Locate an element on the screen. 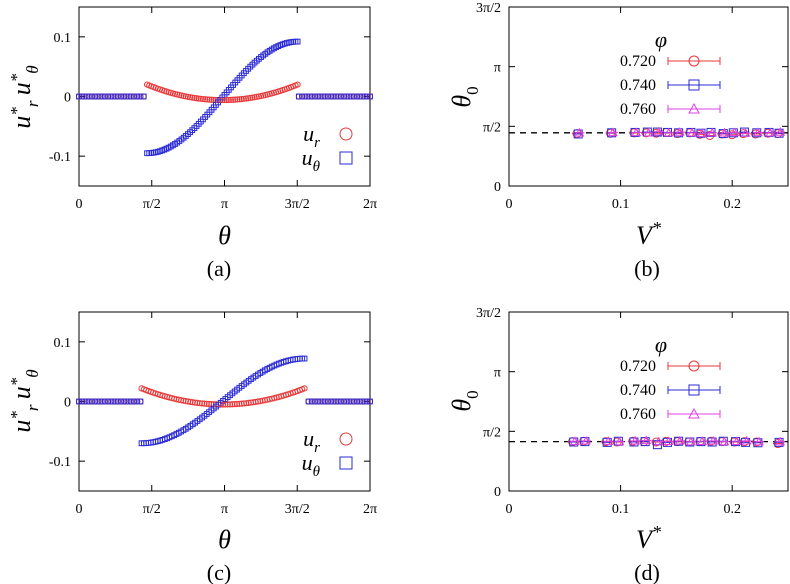 This screenshot has height=584, width=790. y-axis-label: u*r u*θ is located at coordinates (24, 96).